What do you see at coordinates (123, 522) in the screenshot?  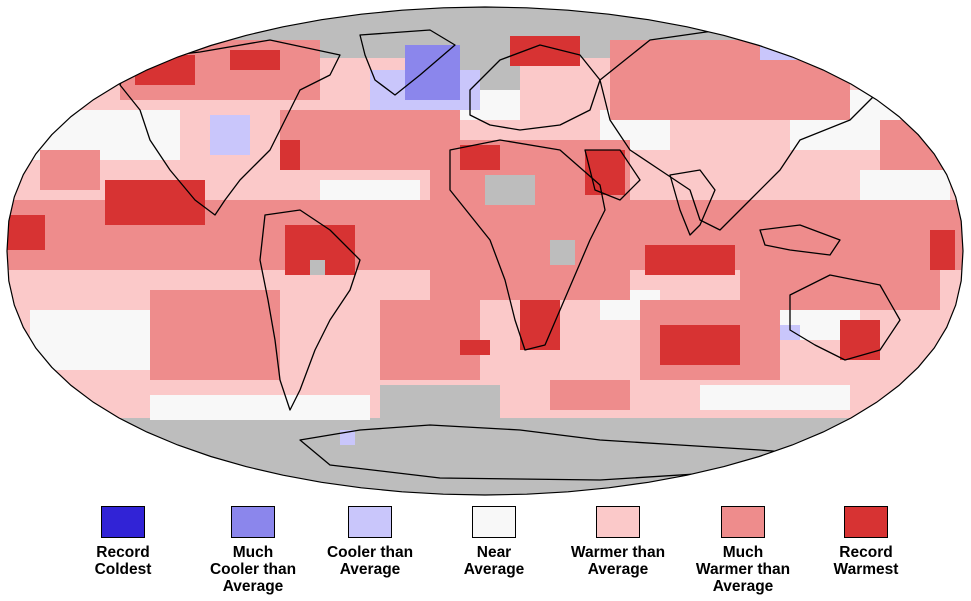 I see `legend-swatch-record-coldest` at bounding box center [123, 522].